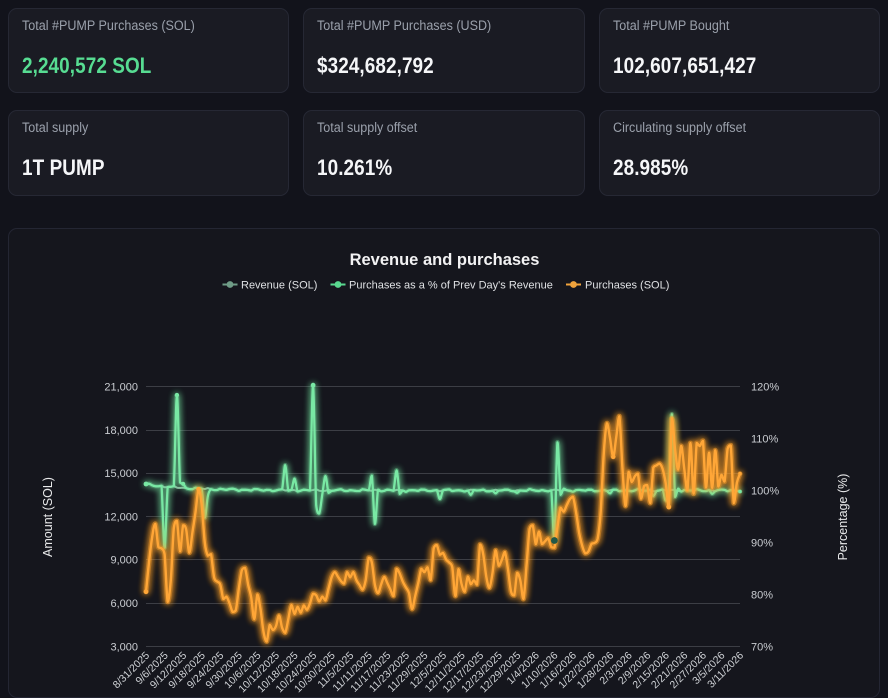 The height and width of the screenshot is (698, 888). Describe the element at coordinates (124, 647) in the screenshot. I see `svg-text: 3,000` at that location.